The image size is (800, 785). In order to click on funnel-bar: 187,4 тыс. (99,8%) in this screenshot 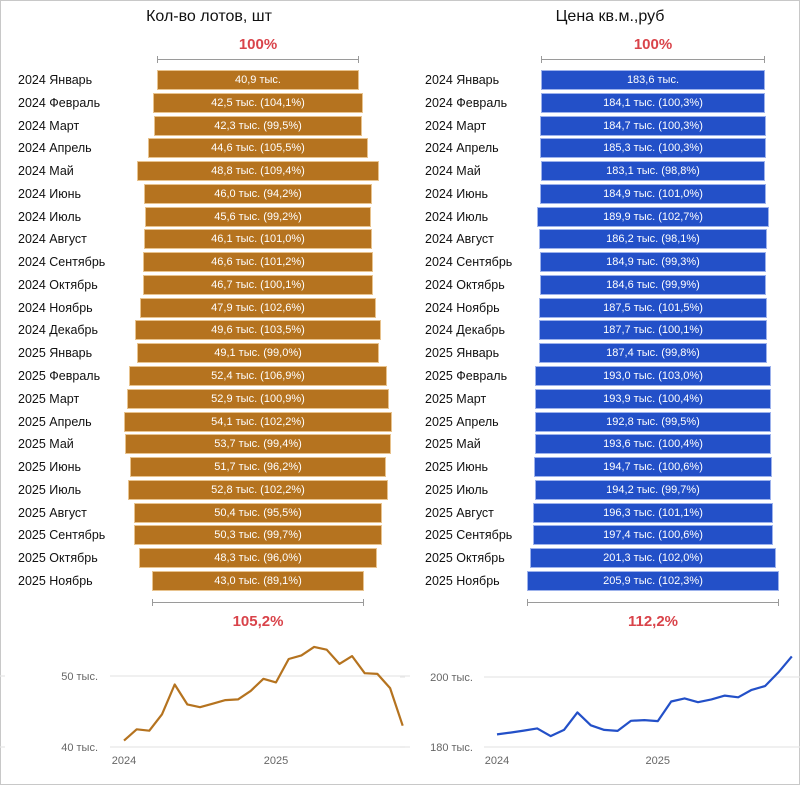, I will do `click(653, 353)`.